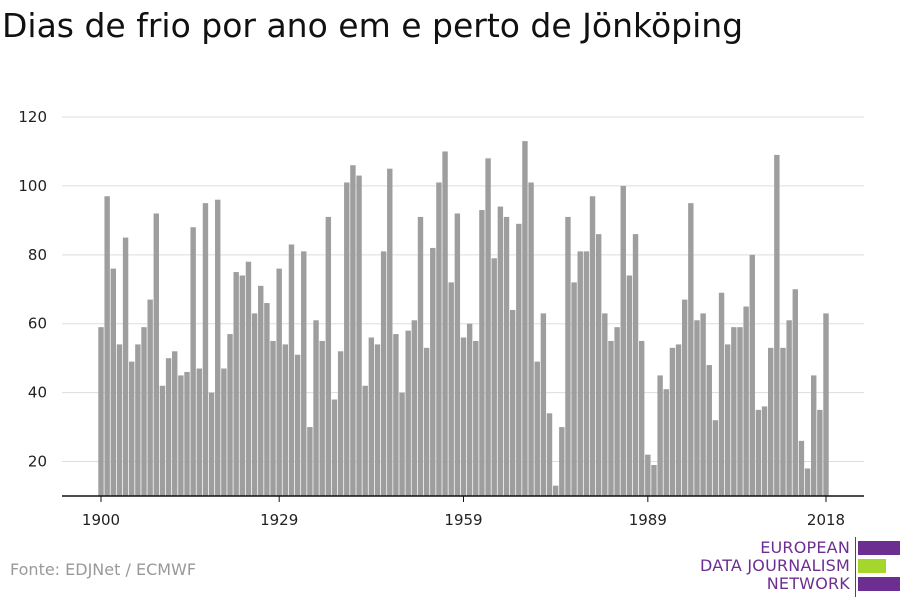 This screenshot has width=900, height=600. Describe the element at coordinates (672, 421) in the screenshot. I see `bar-1993` at that location.